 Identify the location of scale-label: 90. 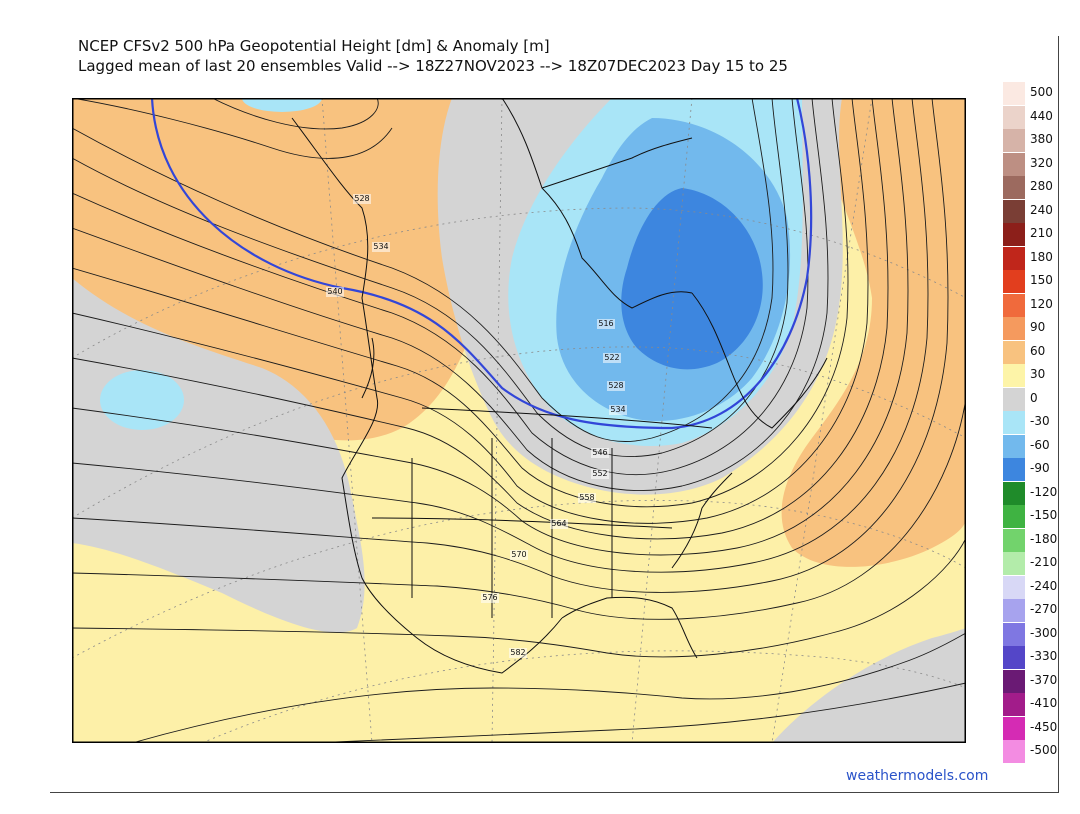
(1038, 327).